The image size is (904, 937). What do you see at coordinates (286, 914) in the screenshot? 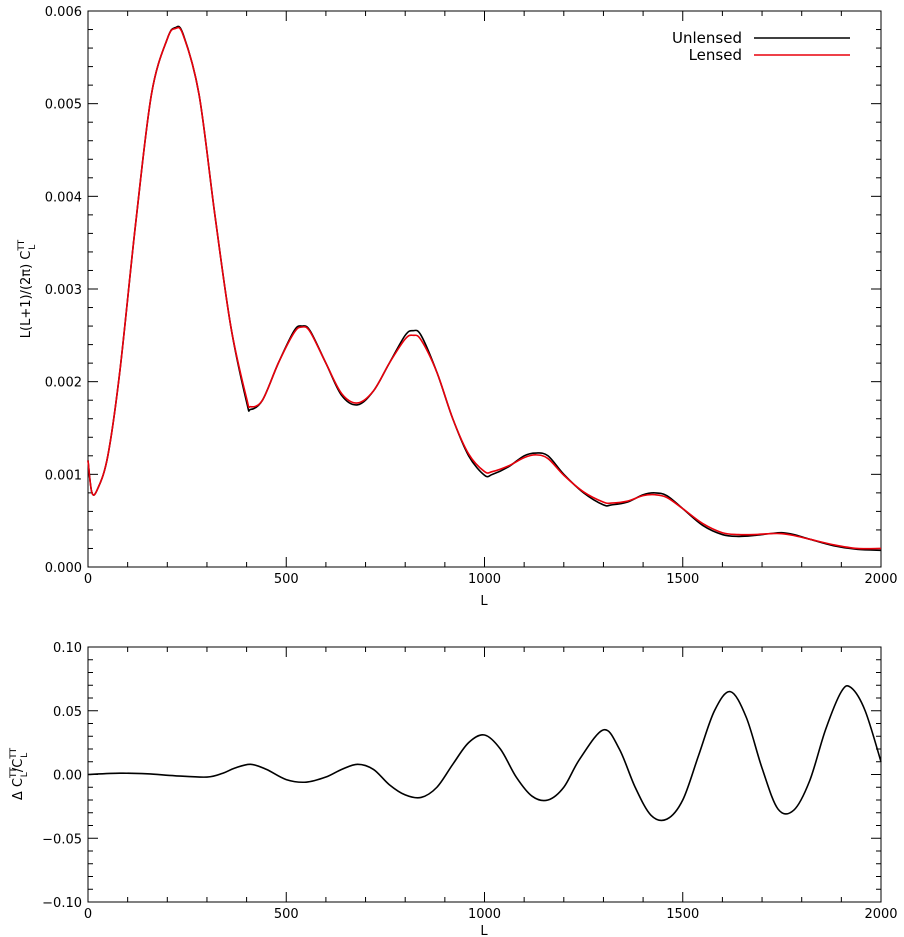
I see `bottom-x-tick-label: 500` at bounding box center [286, 914].